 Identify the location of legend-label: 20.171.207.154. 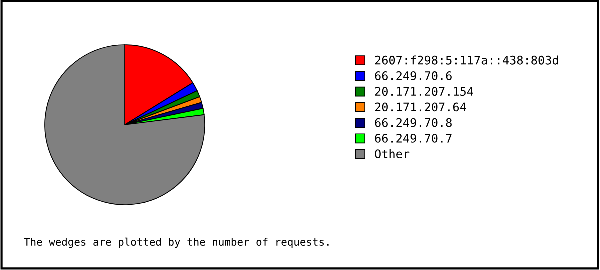
(424, 91).